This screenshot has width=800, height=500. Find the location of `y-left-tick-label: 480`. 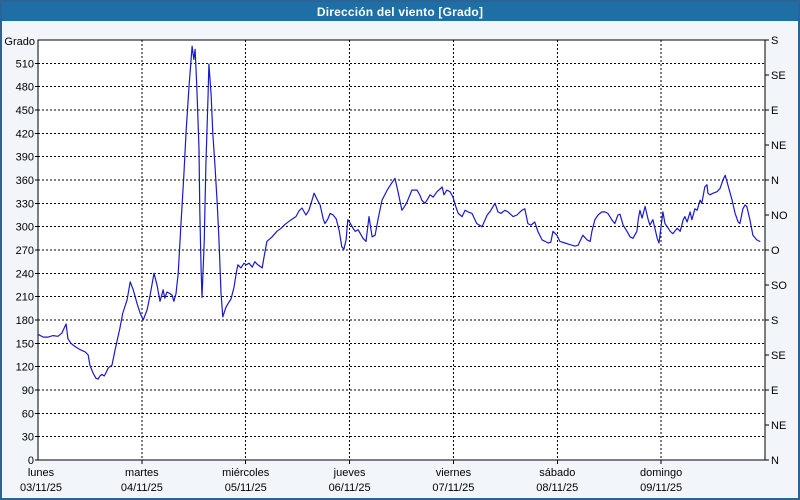

y-left-tick-label: 480 is located at coordinates (25, 88).